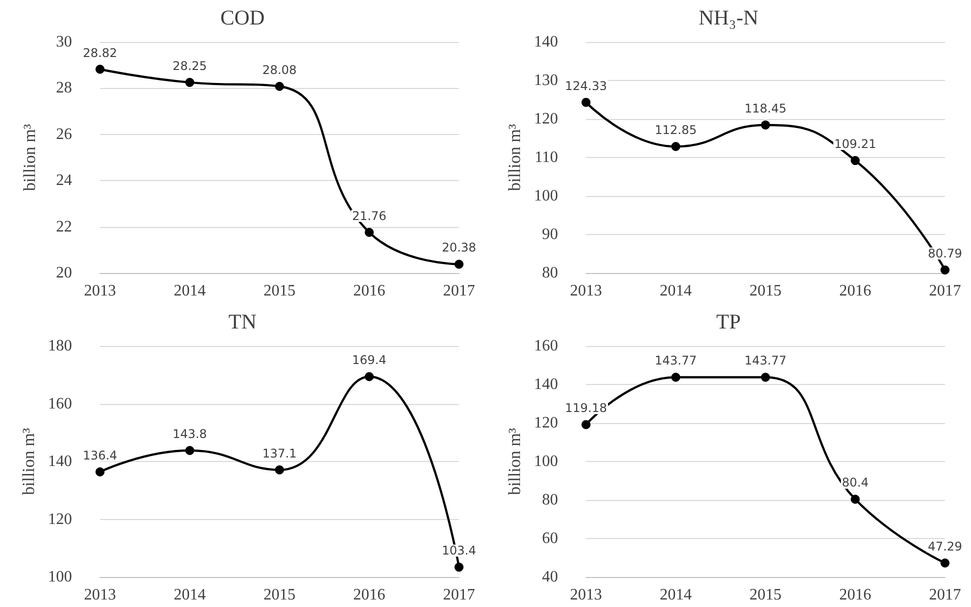  What do you see at coordinates (546, 157) in the screenshot?
I see `y-tick-label: 110` at bounding box center [546, 157].